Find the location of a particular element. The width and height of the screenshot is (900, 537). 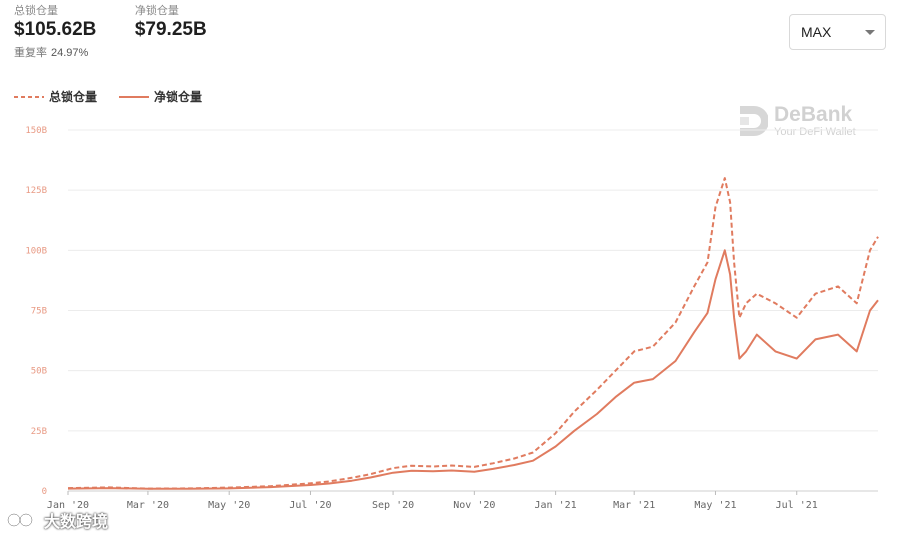

debank-logo: DeBank Your DeFi Wallet is located at coordinates (797, 121).